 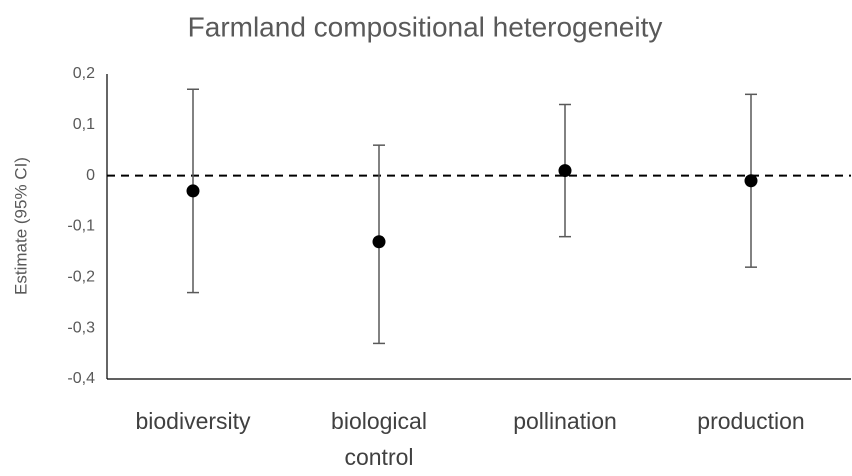 What do you see at coordinates (20, 226) in the screenshot?
I see `y-axis-label: Estimate (95% CI)` at bounding box center [20, 226].